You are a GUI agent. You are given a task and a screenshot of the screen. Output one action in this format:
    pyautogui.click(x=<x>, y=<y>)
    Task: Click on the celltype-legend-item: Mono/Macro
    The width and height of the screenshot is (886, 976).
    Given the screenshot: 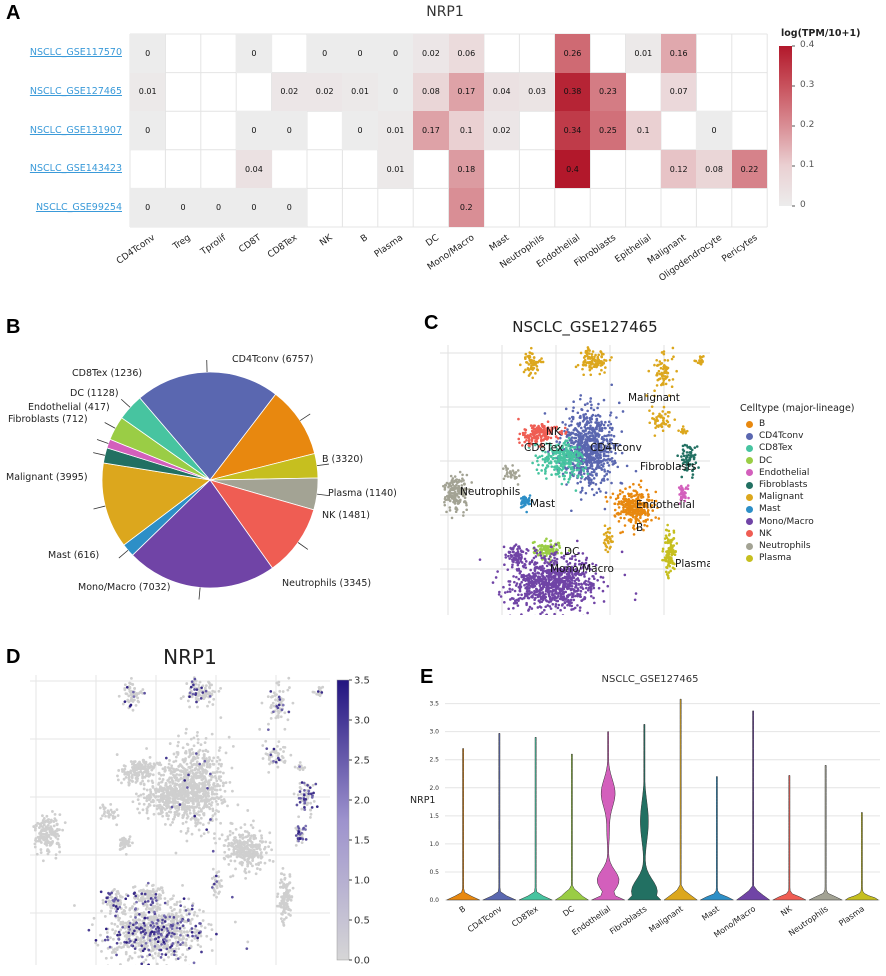 What is the action you would take?
    pyautogui.click(x=777, y=522)
    